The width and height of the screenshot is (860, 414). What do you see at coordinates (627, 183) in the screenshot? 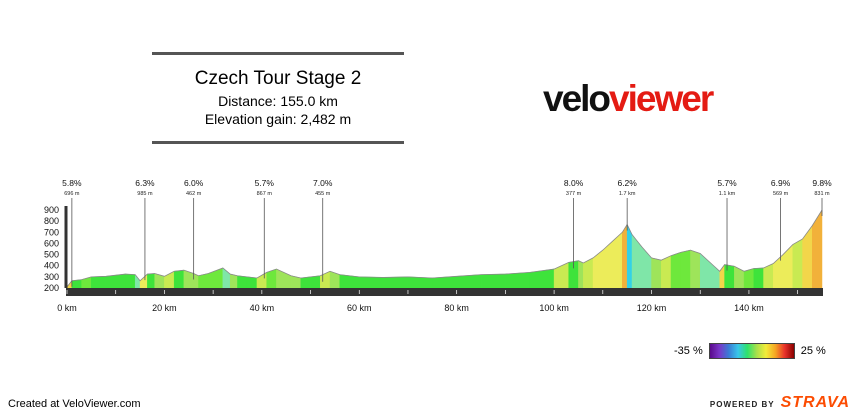
I see `climb-grade-label: 6.2%` at bounding box center [627, 183].